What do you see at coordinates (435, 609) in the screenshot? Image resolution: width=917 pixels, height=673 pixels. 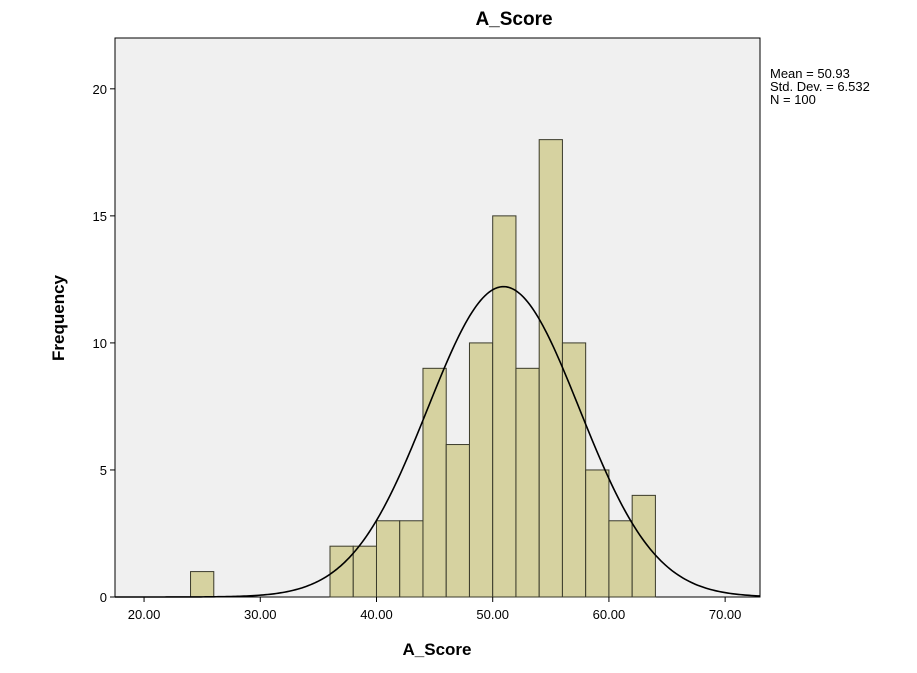 I see `x-axis-ticks: 20.00 30.00 40.00 50.00 60.00 70.00` at bounding box center [435, 609].